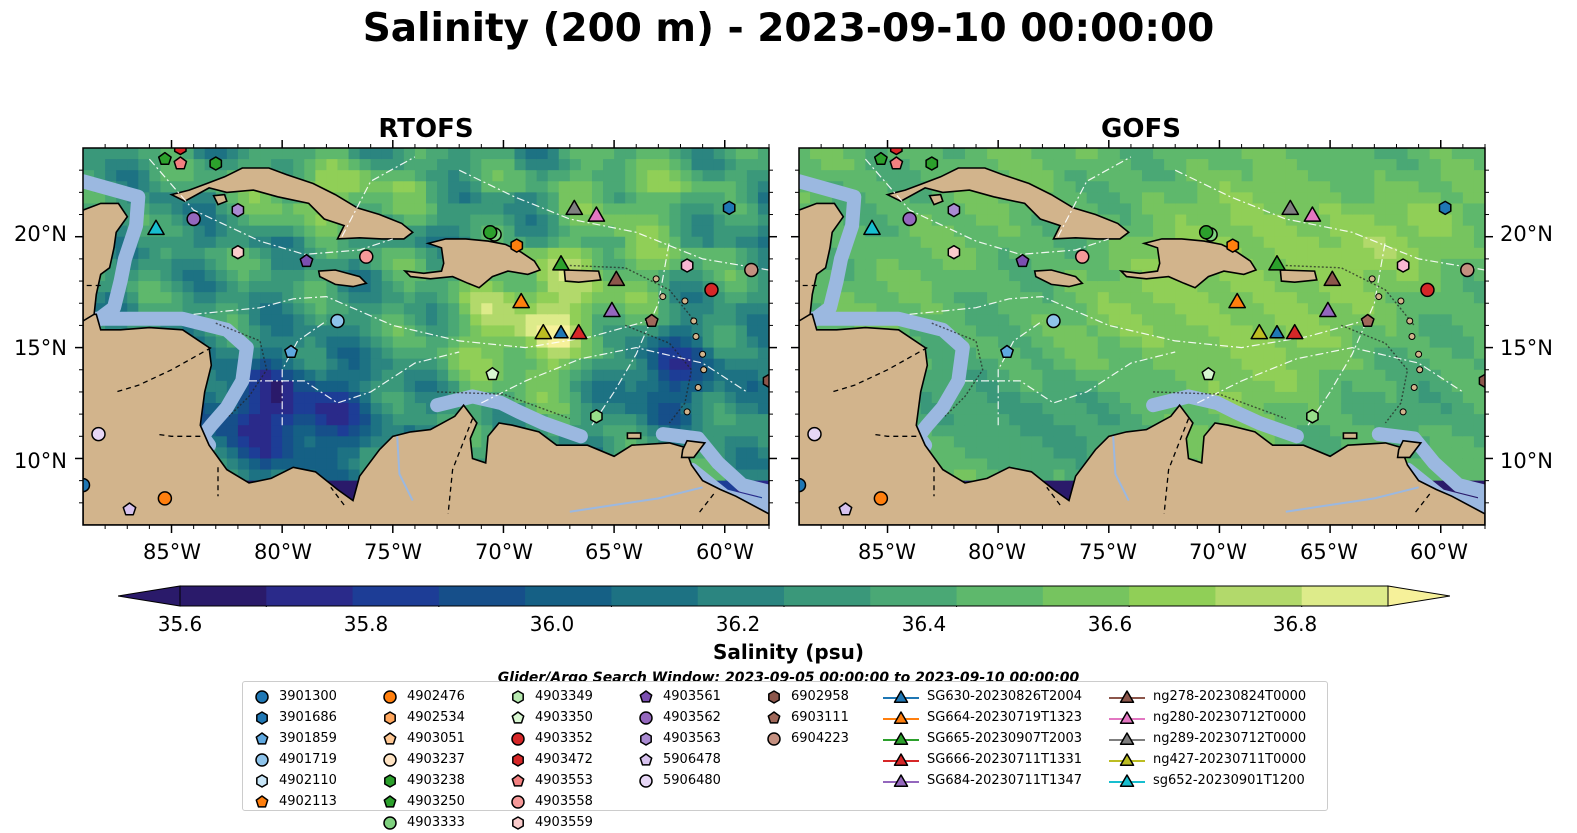  What do you see at coordinates (521, 300) in the screenshot?
I see `glider-marker-SG664-20230719T1323` at bounding box center [521, 300].